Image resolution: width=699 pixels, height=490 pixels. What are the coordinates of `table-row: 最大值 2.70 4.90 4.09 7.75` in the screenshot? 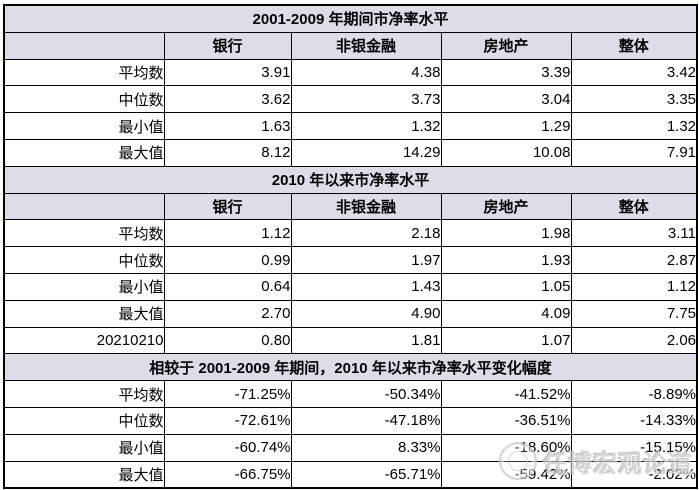 It's located at (350, 313).